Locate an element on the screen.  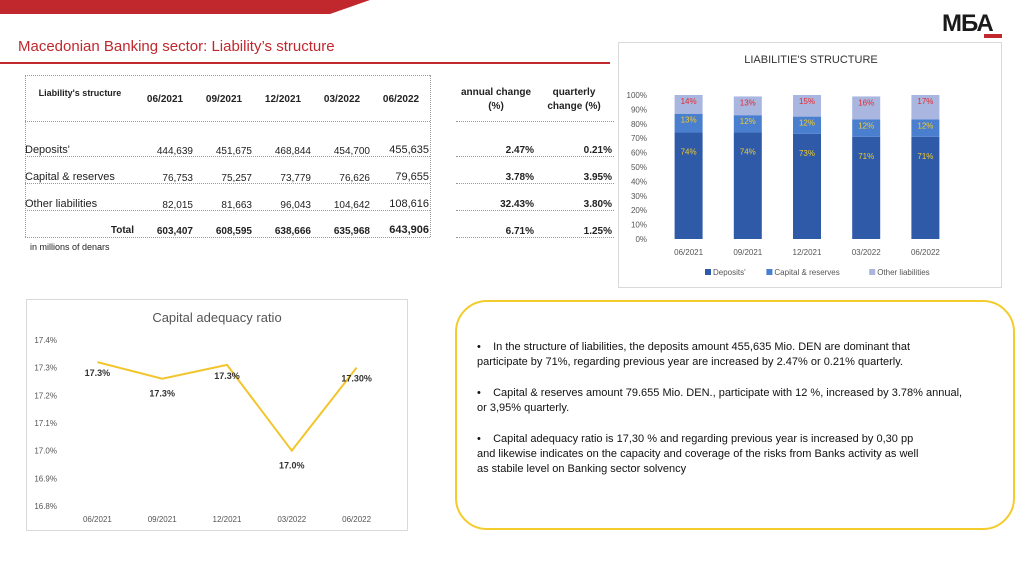
units-note: in millions of denars is located at coordinates (70, 247).